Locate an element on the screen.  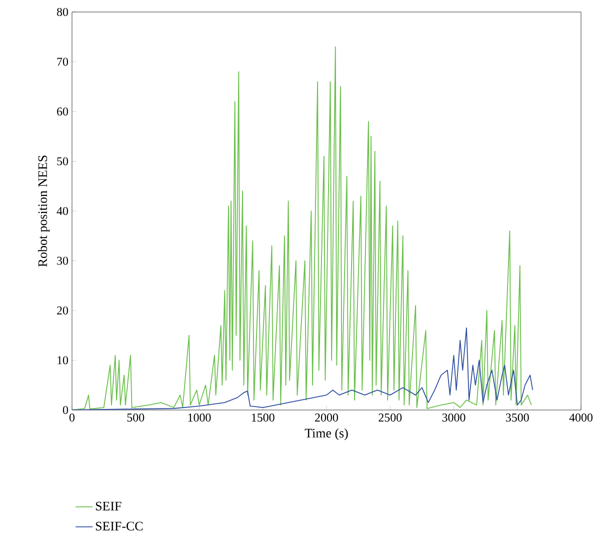
y-axis-title: Robot position NEES is located at coordinates (44, 211).